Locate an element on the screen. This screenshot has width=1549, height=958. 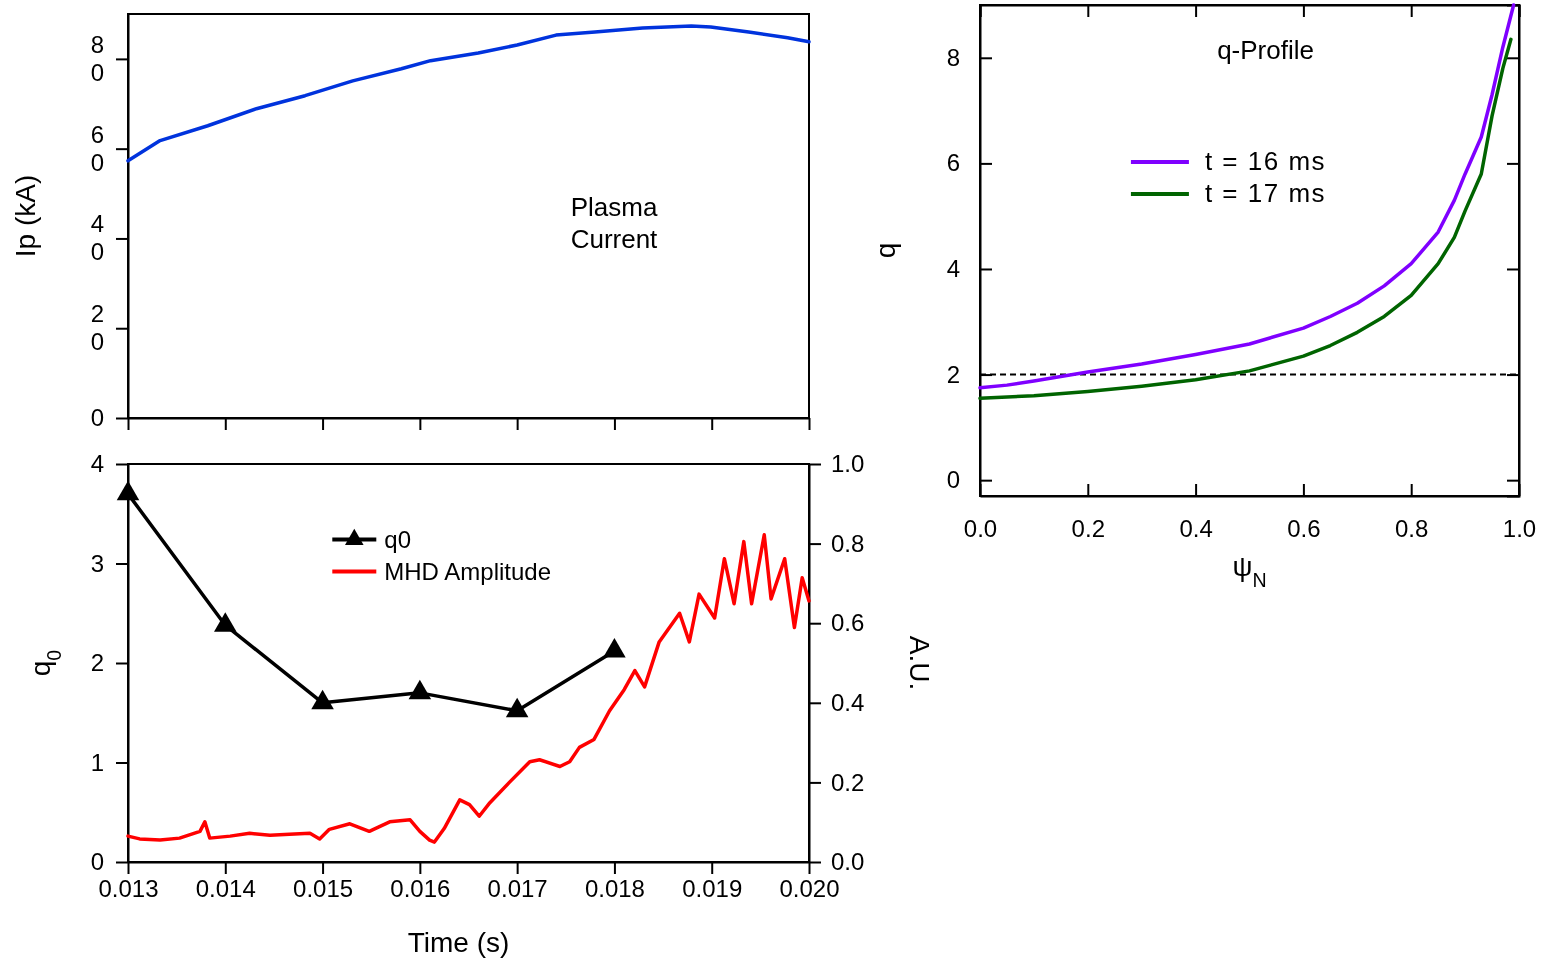
x-axis-title: Time (s) is located at coordinates (458, 942).